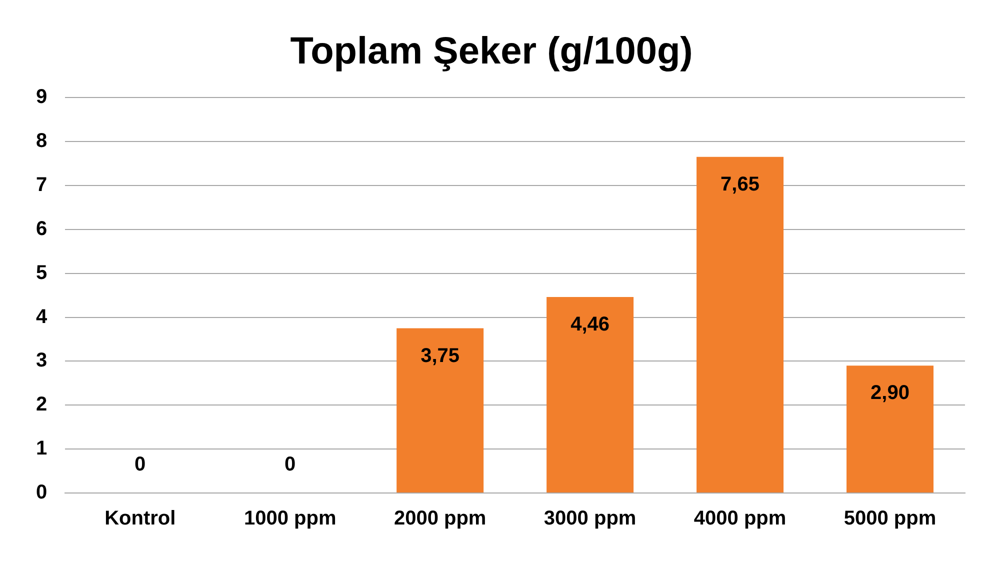  What do you see at coordinates (740, 184) in the screenshot?
I see `data-label: 7,65` at bounding box center [740, 184].